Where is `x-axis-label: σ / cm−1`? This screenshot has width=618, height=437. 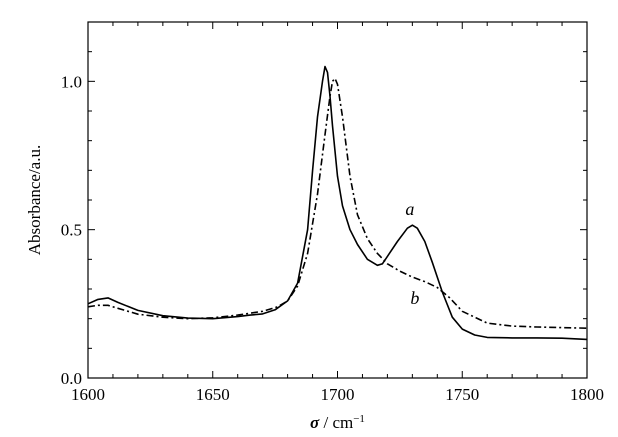 x-axis-label: σ / cm−1 is located at coordinates (337, 422).